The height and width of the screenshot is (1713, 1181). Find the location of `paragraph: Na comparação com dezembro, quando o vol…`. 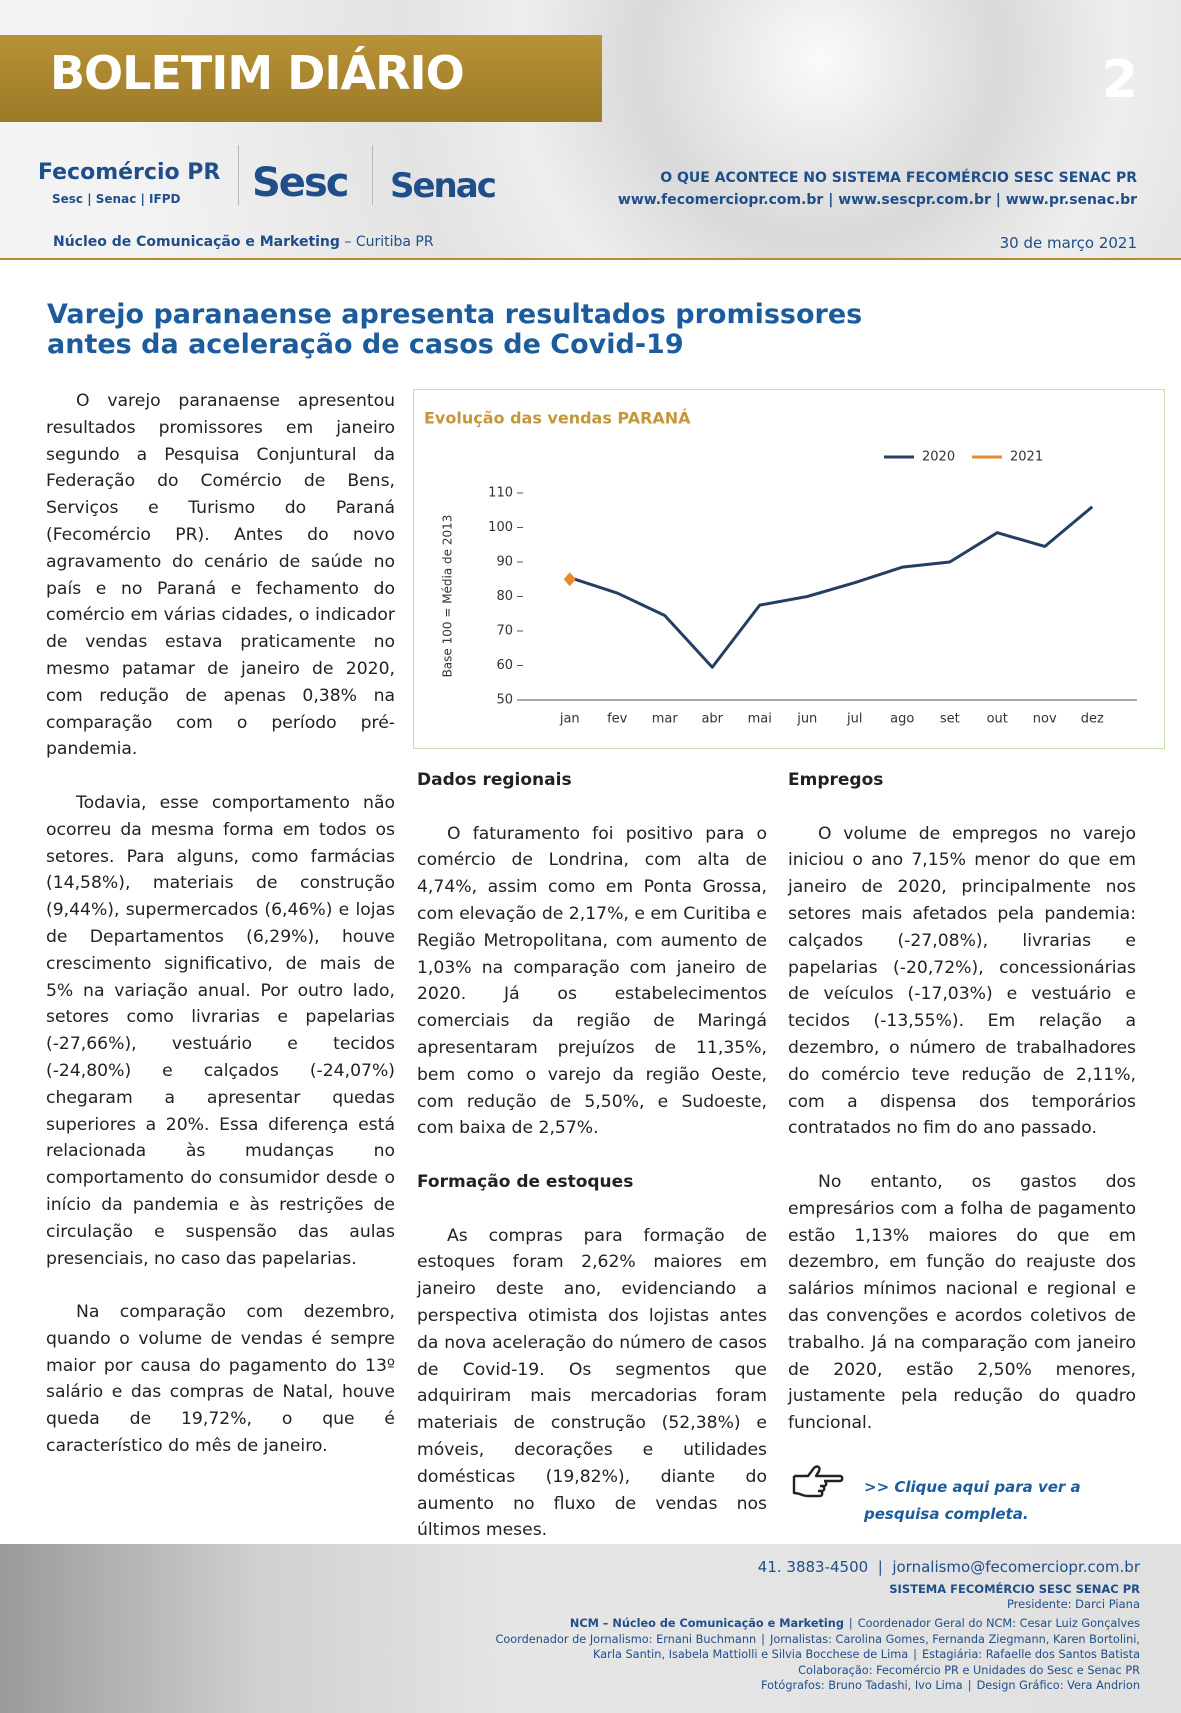

paragraph: Na comparação com dezembro, quando o vol… is located at coordinates (220, 1379).